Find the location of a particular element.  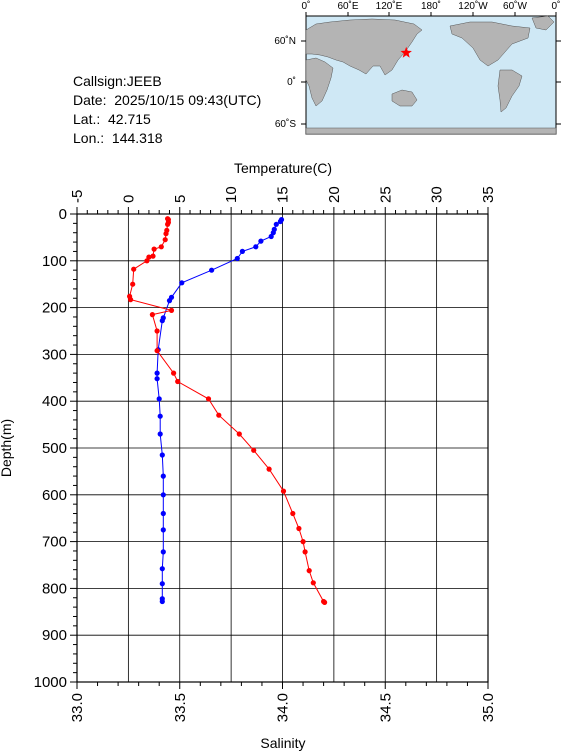

map-lon-label-0: 0˚ is located at coordinates (306, 6).